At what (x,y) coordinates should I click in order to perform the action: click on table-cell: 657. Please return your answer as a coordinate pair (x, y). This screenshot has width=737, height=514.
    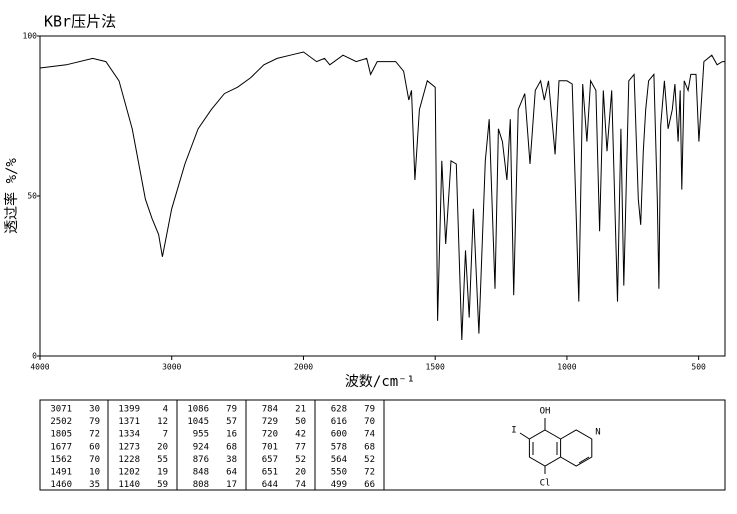
    Looking at the image, I should click on (270, 460).